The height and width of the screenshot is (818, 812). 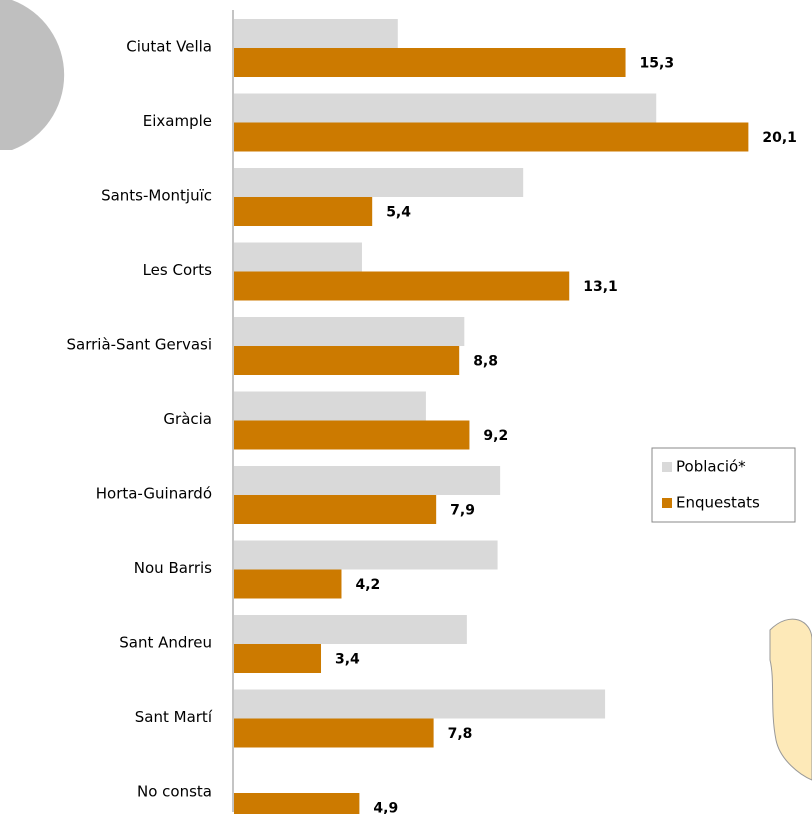 What do you see at coordinates (165, 643) in the screenshot?
I see `y-tick-label: Sant Andreu` at bounding box center [165, 643].